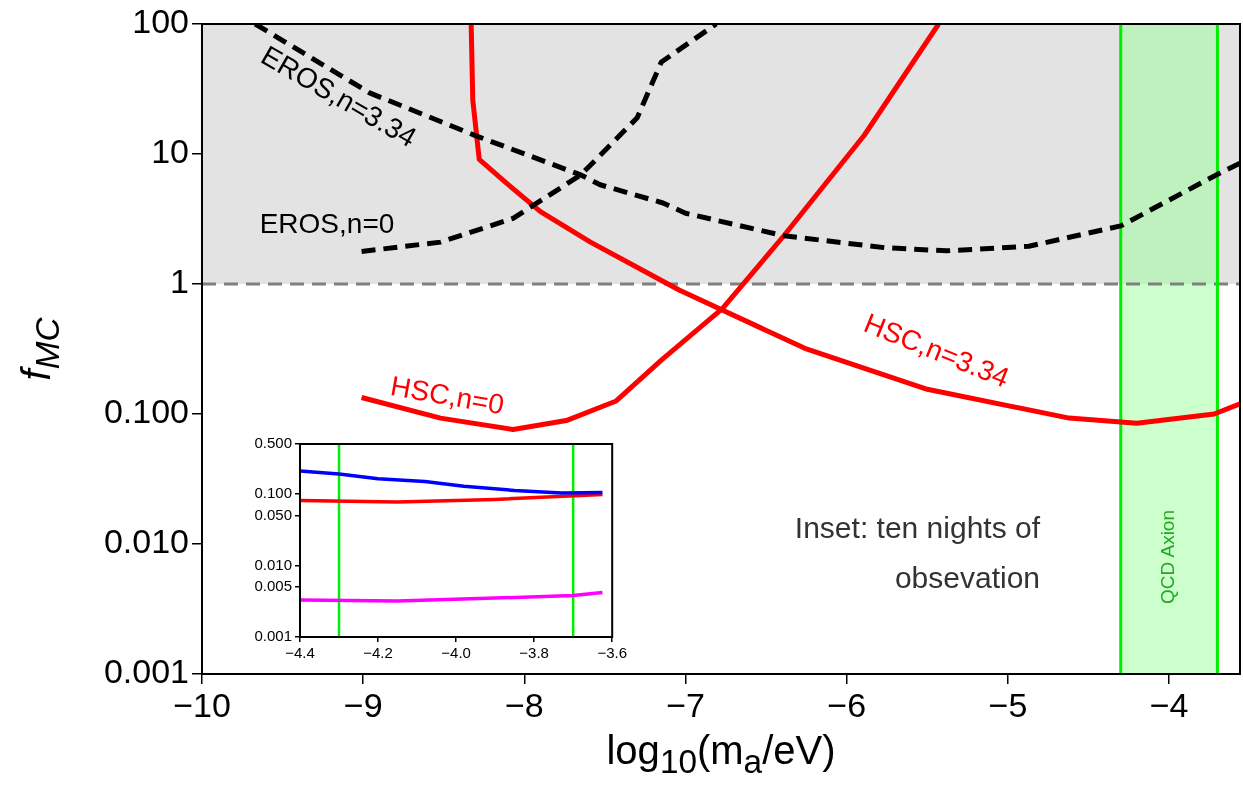  Describe the element at coordinates (534, 653) in the screenshot. I see `x-tick-label: −3.8` at that location.